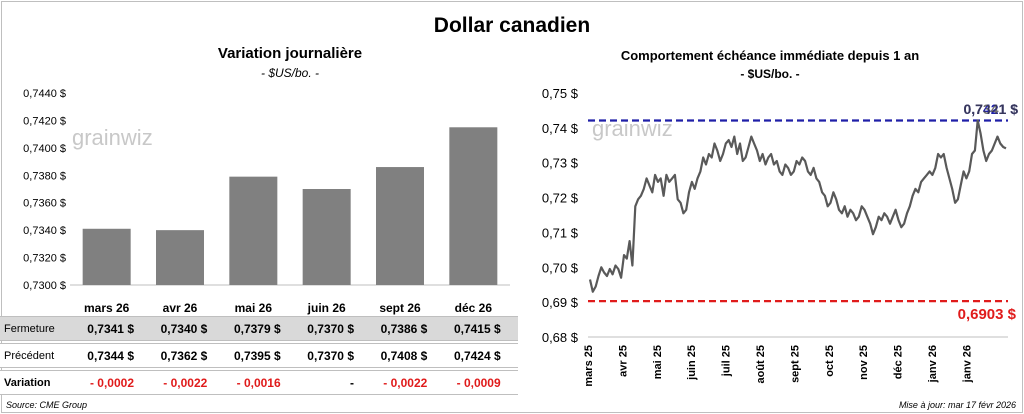  Describe the element at coordinates (44, 231) in the screenshot. I see `y-tick-label: 0,7340 $` at that location.